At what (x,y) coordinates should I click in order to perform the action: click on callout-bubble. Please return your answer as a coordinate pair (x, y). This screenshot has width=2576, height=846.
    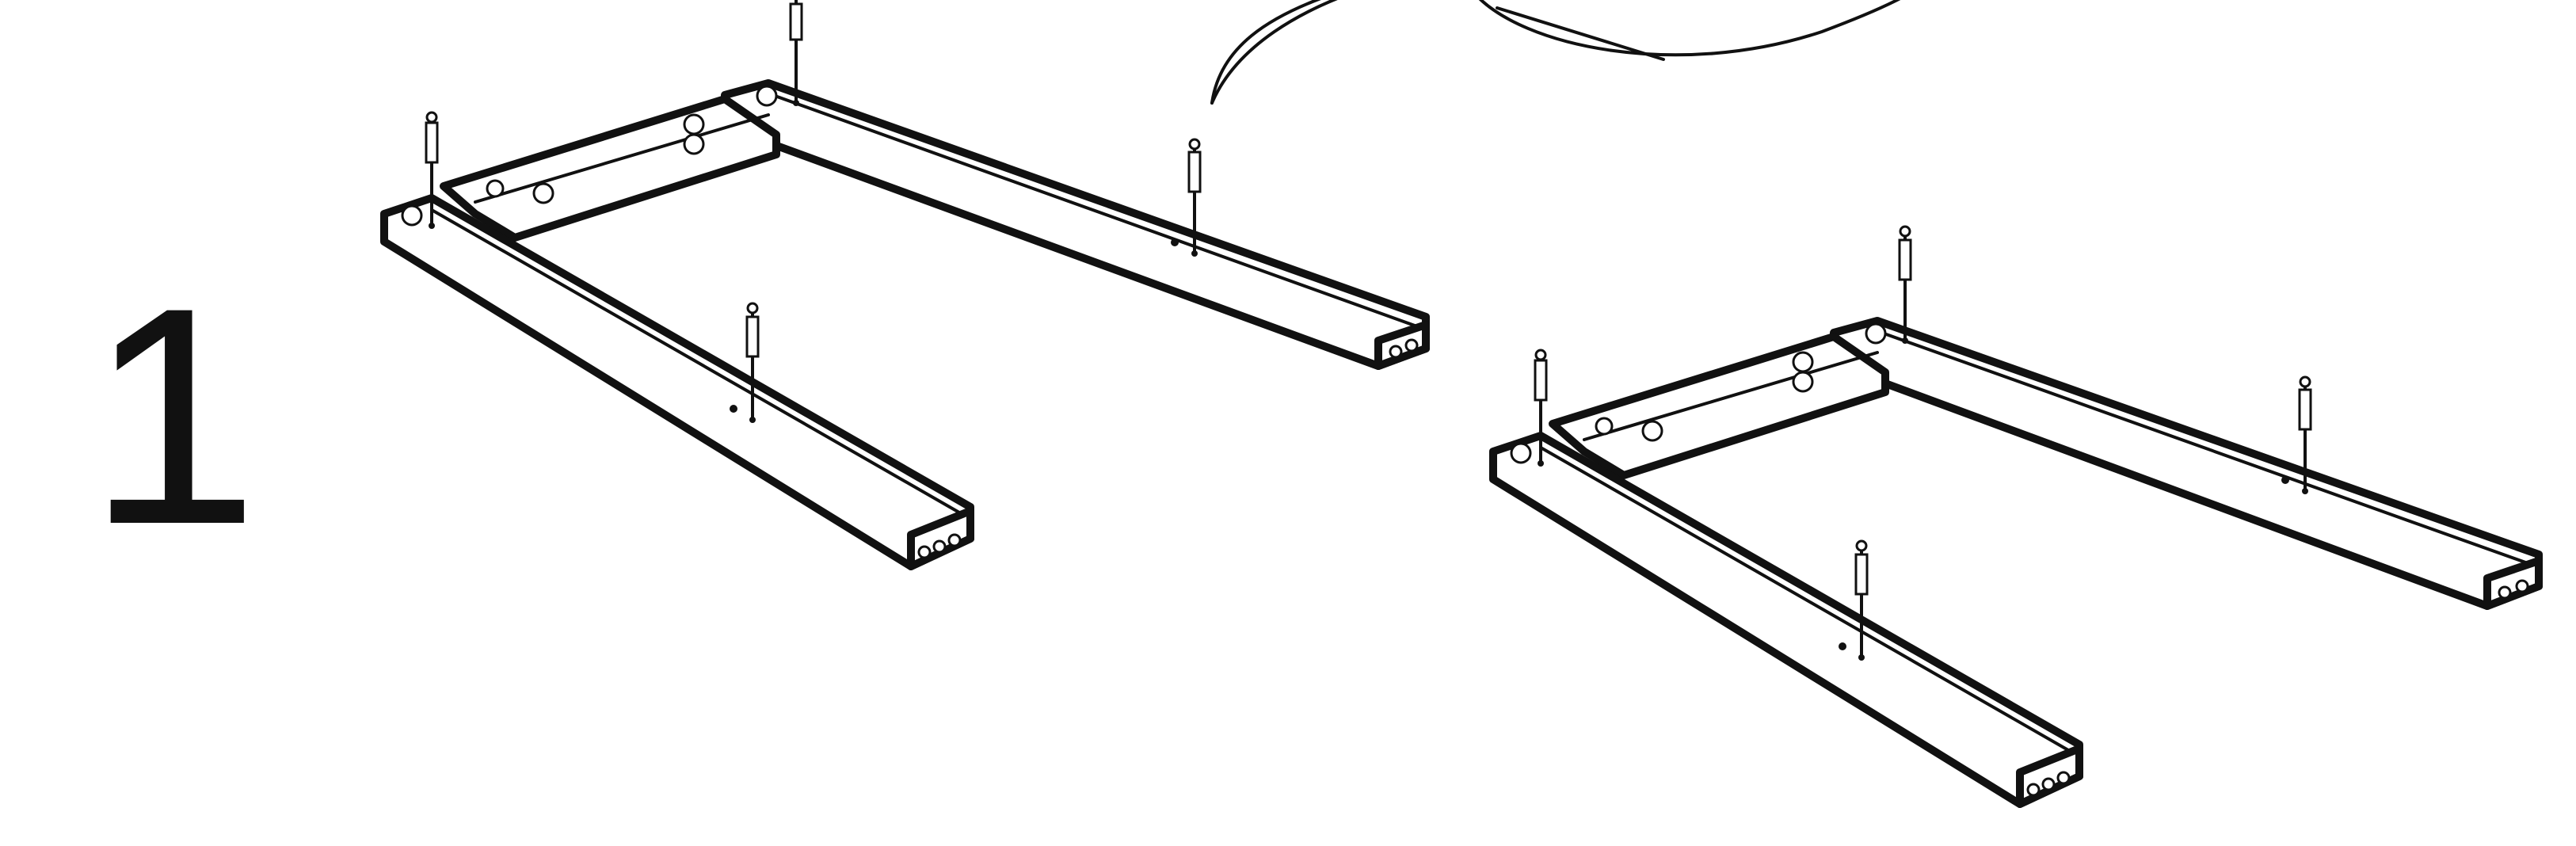
    Looking at the image, I should click on (1556, 52).